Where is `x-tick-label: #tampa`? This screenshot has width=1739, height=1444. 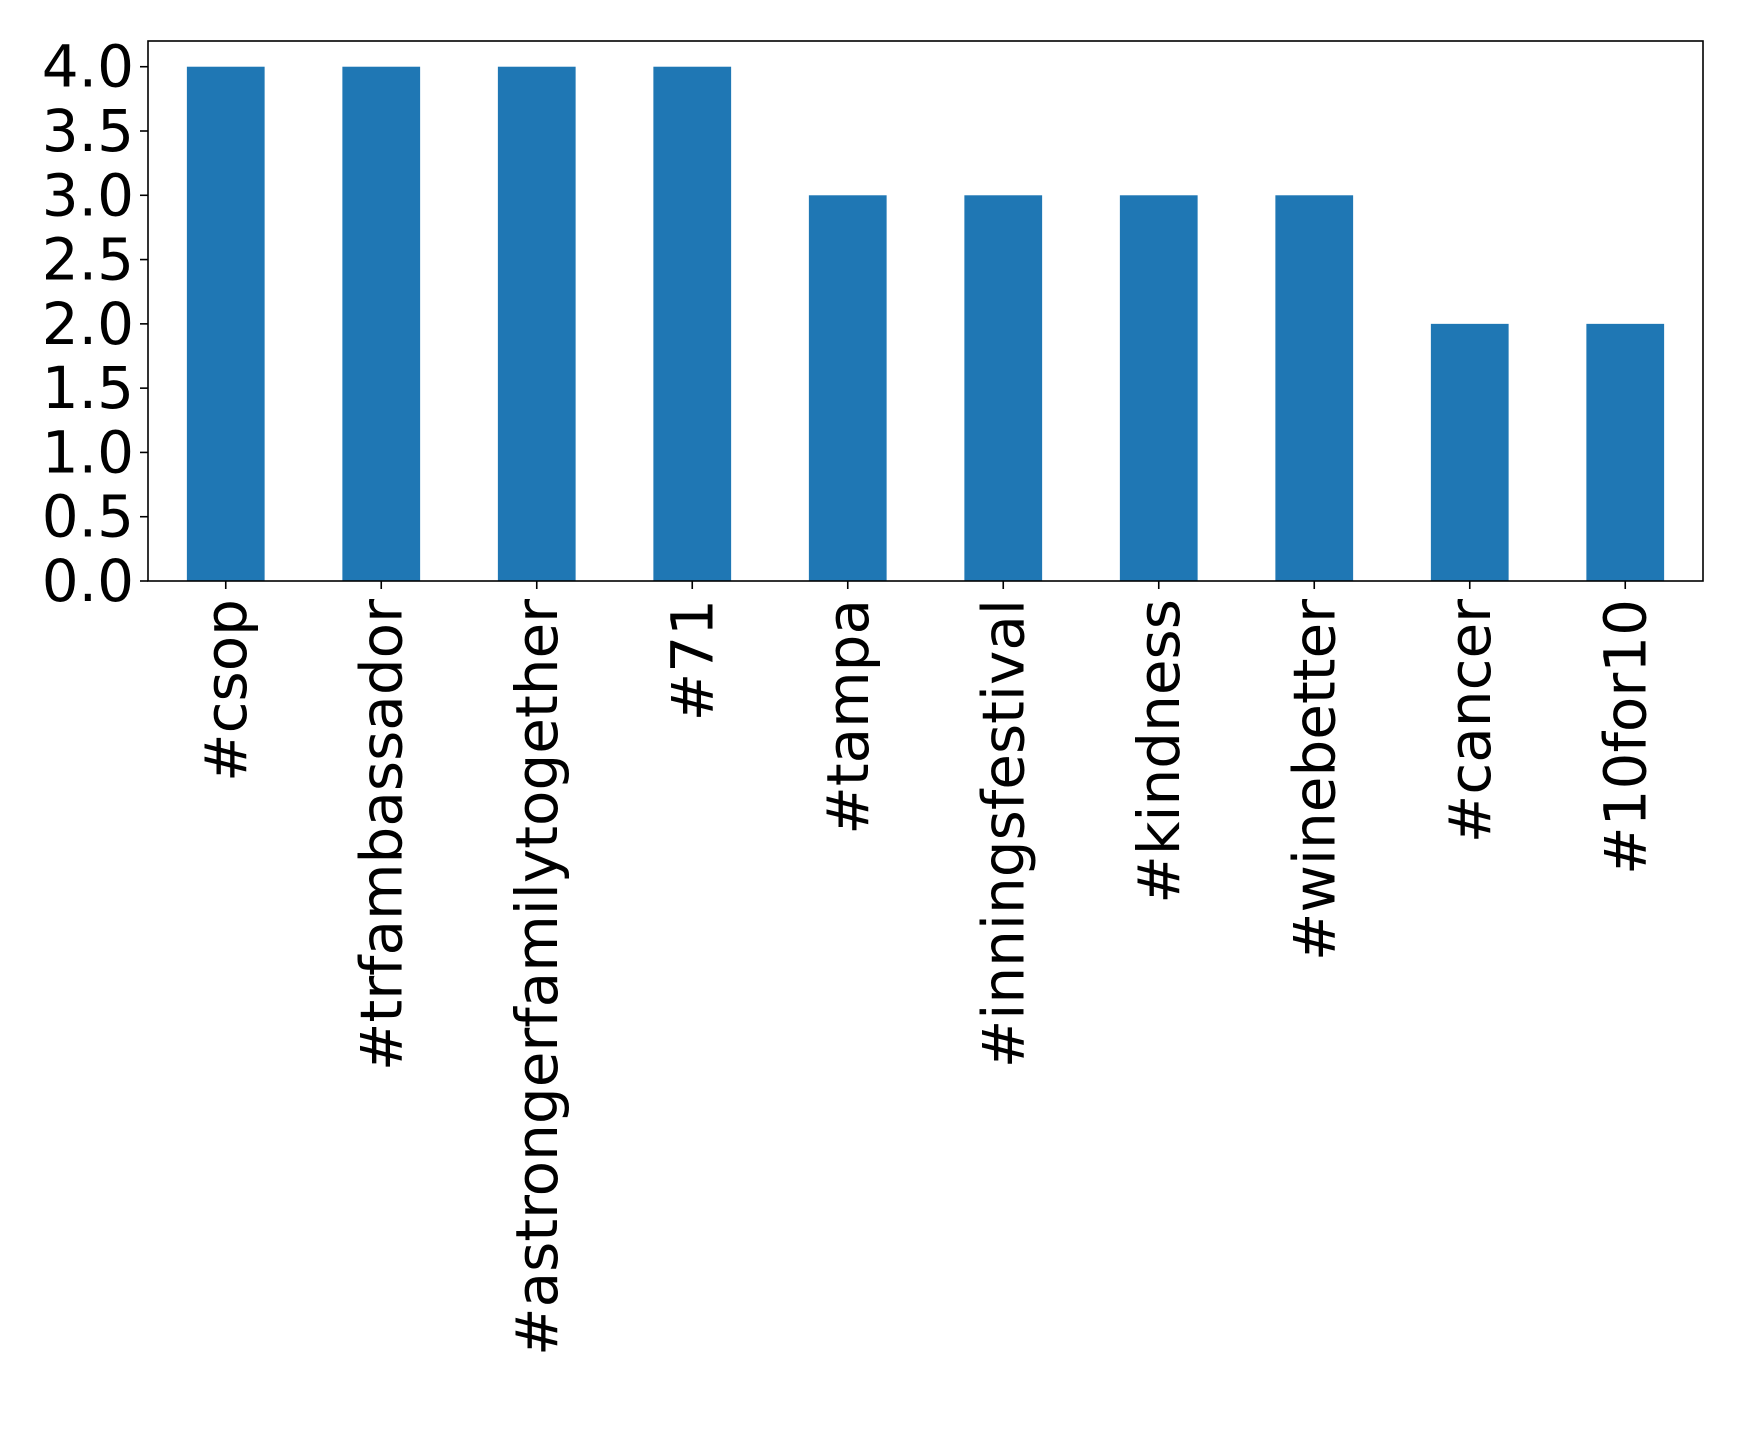 x-tick-label: #tampa is located at coordinates (848, 717).